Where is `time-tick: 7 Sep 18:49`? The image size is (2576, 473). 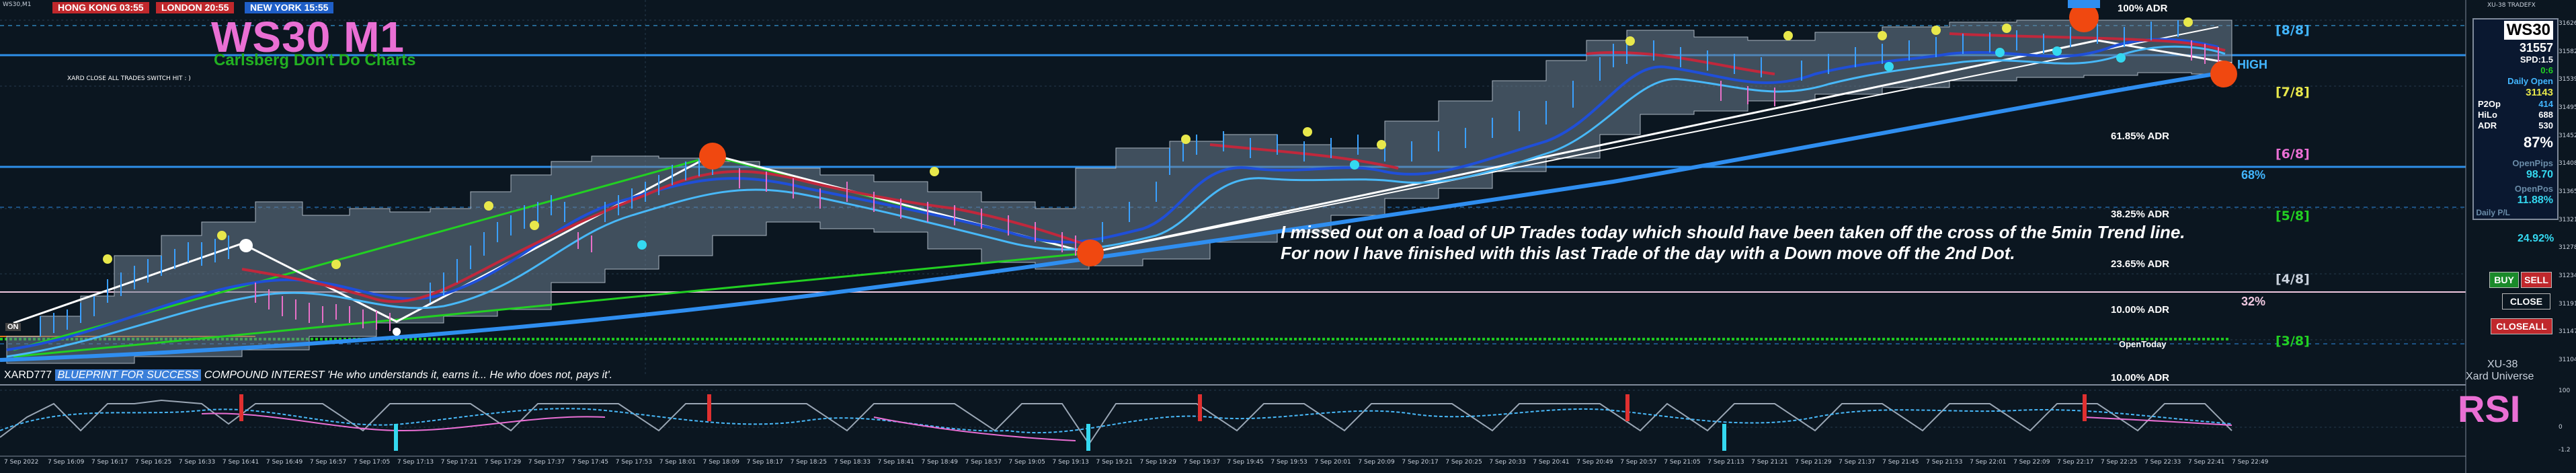 time-tick: 7 Sep 18:49 is located at coordinates (939, 462).